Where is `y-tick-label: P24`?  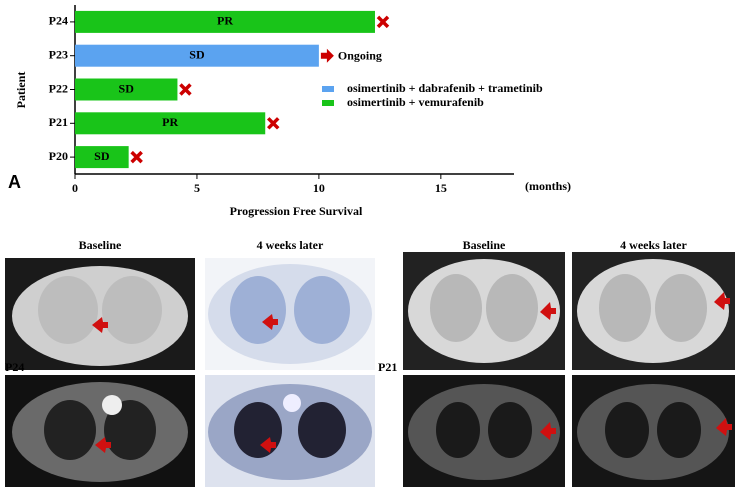 y-tick-label: P24 is located at coordinates (58, 21).